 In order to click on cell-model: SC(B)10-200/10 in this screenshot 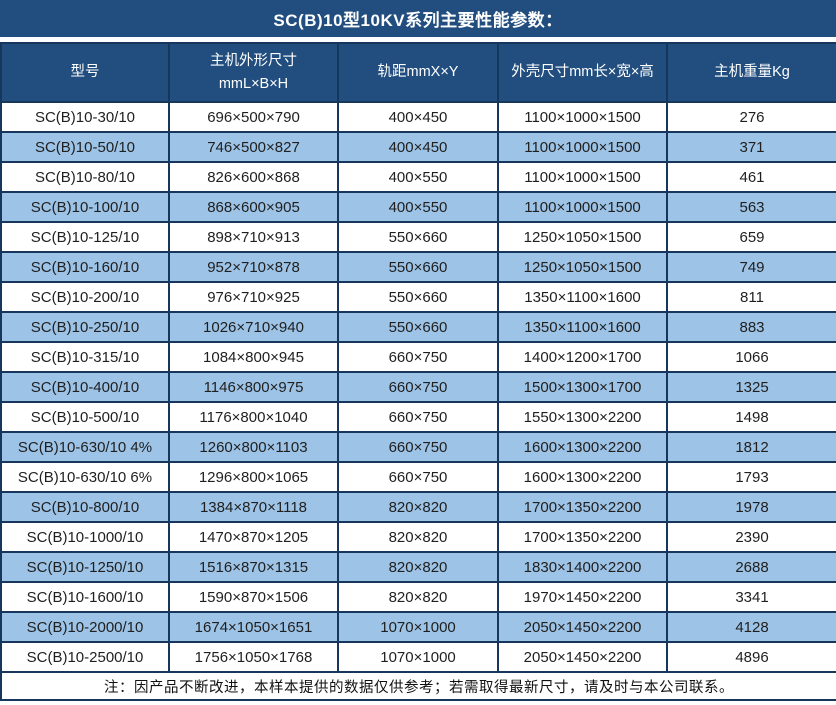, I will do `click(85, 297)`.